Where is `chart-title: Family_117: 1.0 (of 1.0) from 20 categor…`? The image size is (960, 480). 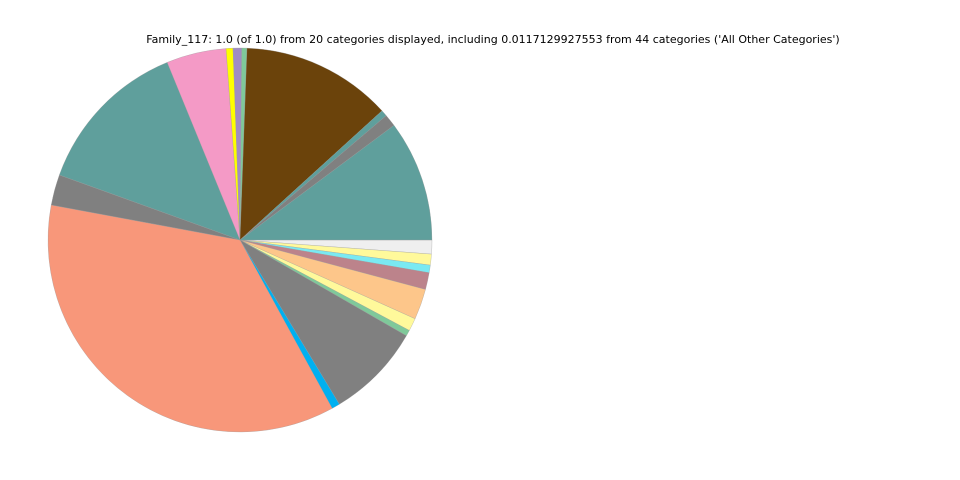 chart-title: Family_117: 1.0 (of 1.0) from 20 categor… is located at coordinates (493, 39).